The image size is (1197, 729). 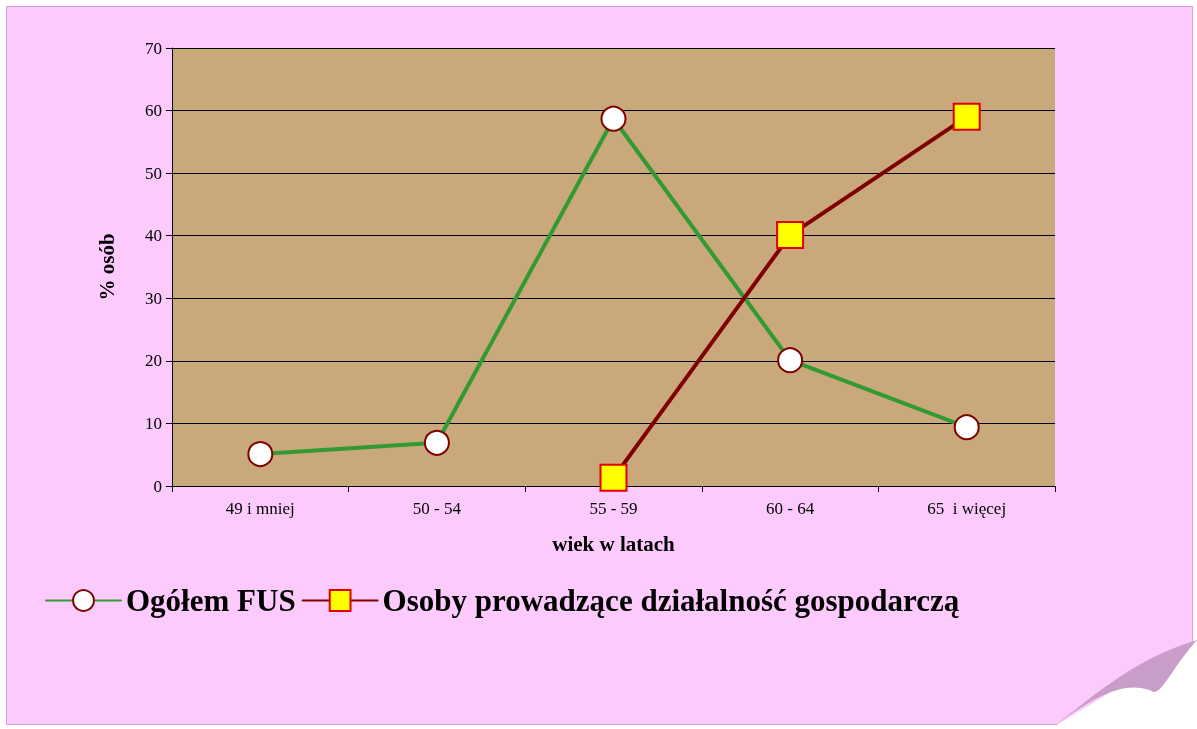 I want to click on x-tick-label: 60 - 64, so click(x=790, y=508).